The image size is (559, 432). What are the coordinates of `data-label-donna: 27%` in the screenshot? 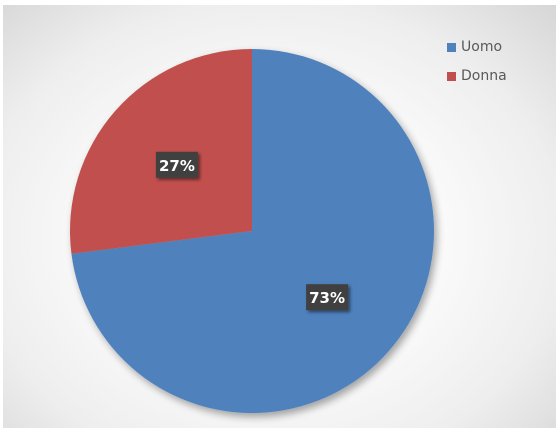 It's located at (176, 164).